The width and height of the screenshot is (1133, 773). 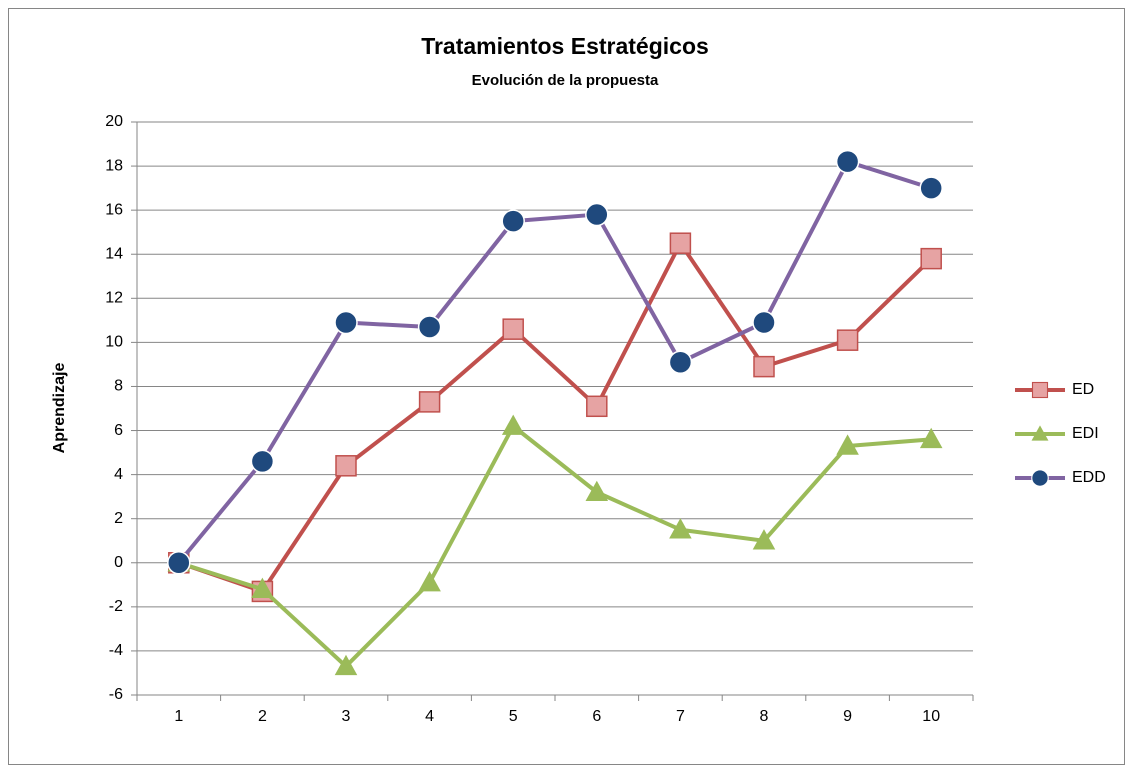 I want to click on x-tick-label: 1, so click(x=178, y=716).